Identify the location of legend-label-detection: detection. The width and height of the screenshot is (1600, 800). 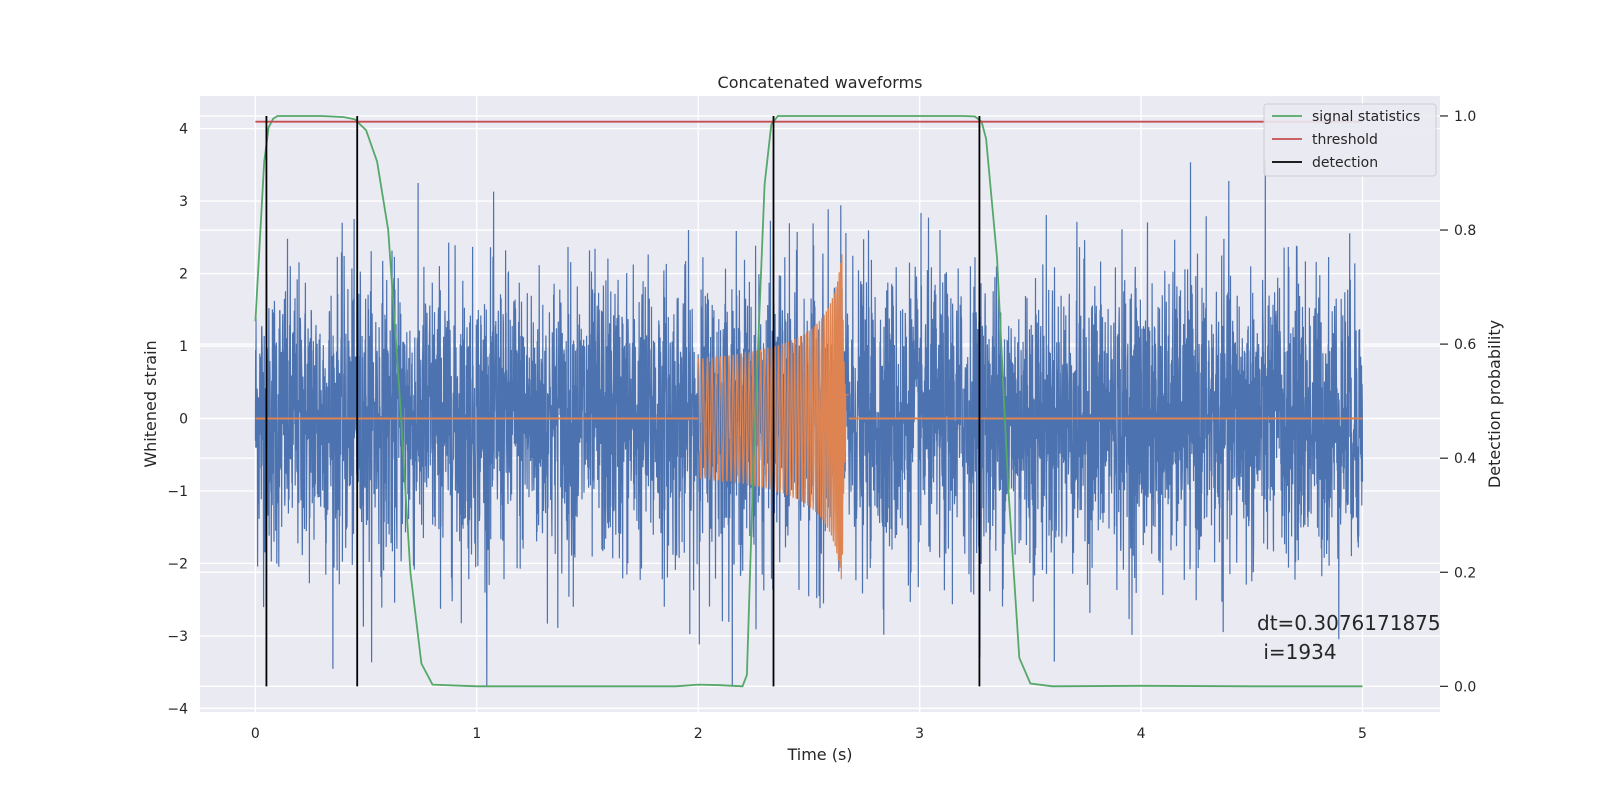
(1345, 163).